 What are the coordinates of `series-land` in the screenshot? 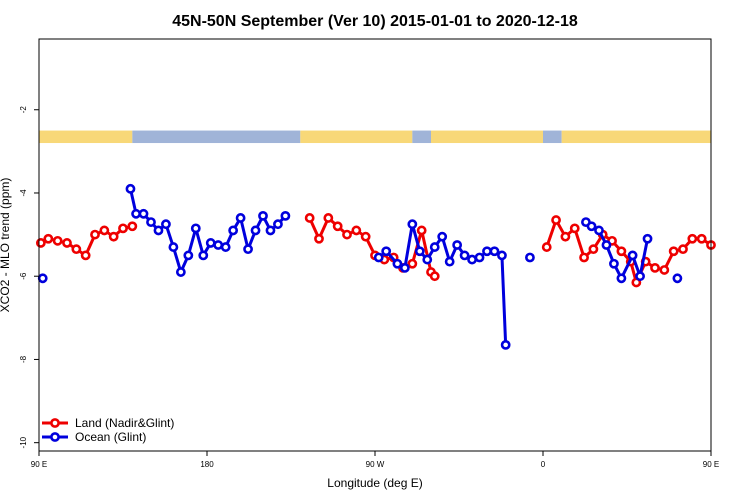 It's located at (375, 250).